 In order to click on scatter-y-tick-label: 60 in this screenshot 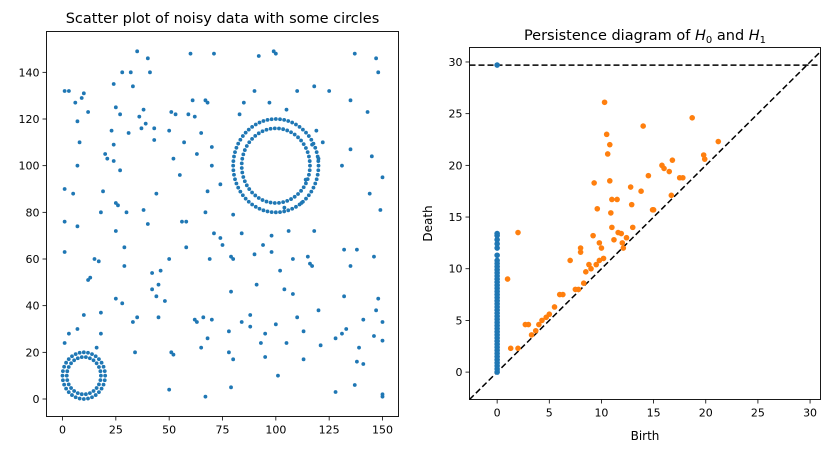, I will do `click(33, 259)`.